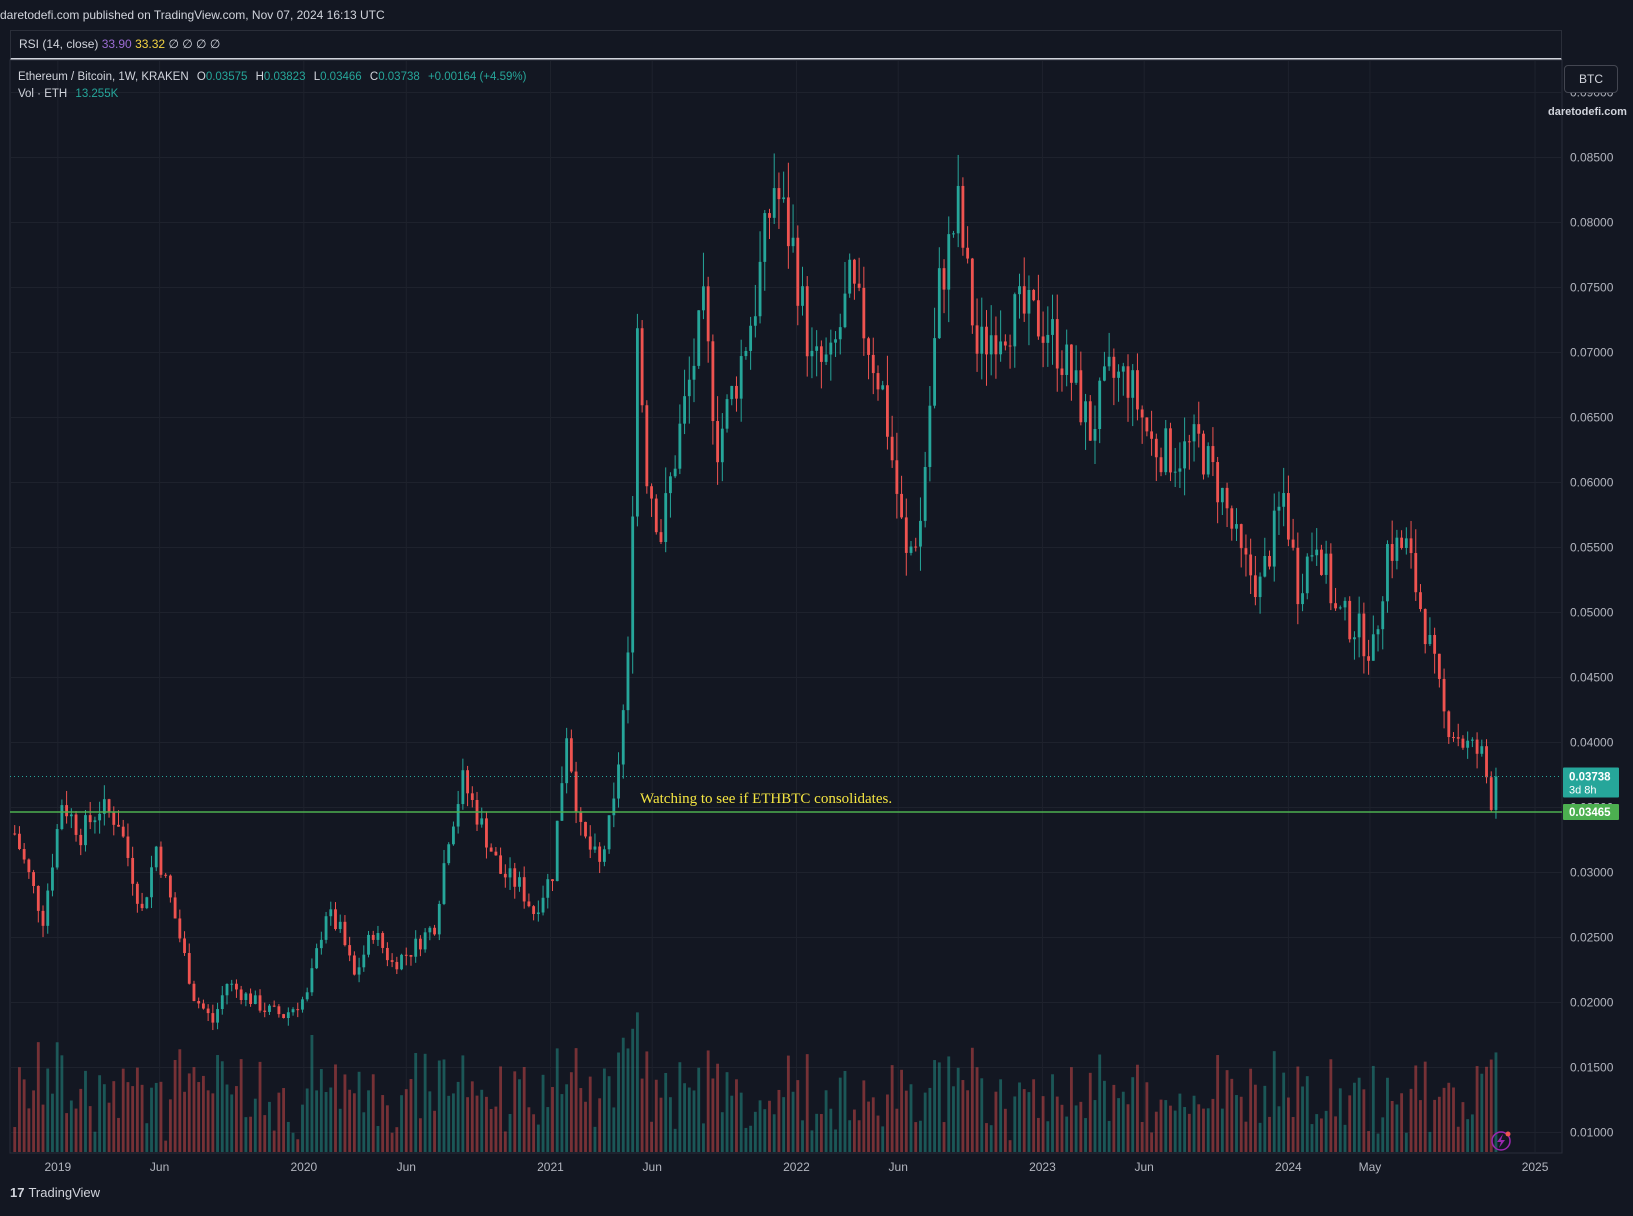 This screenshot has height=1216, width=1633. Describe the element at coordinates (477, 77) in the screenshot. I see `change-value: +0.00164 (+4.59%)` at that location.